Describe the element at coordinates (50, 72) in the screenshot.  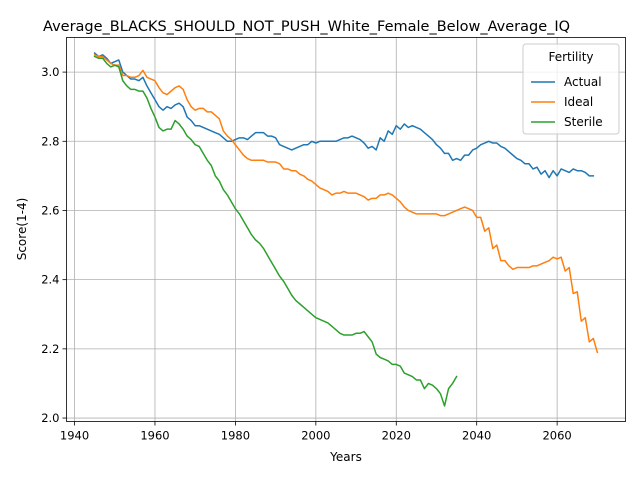
I see `y-tick-label: 3.0` at that location.